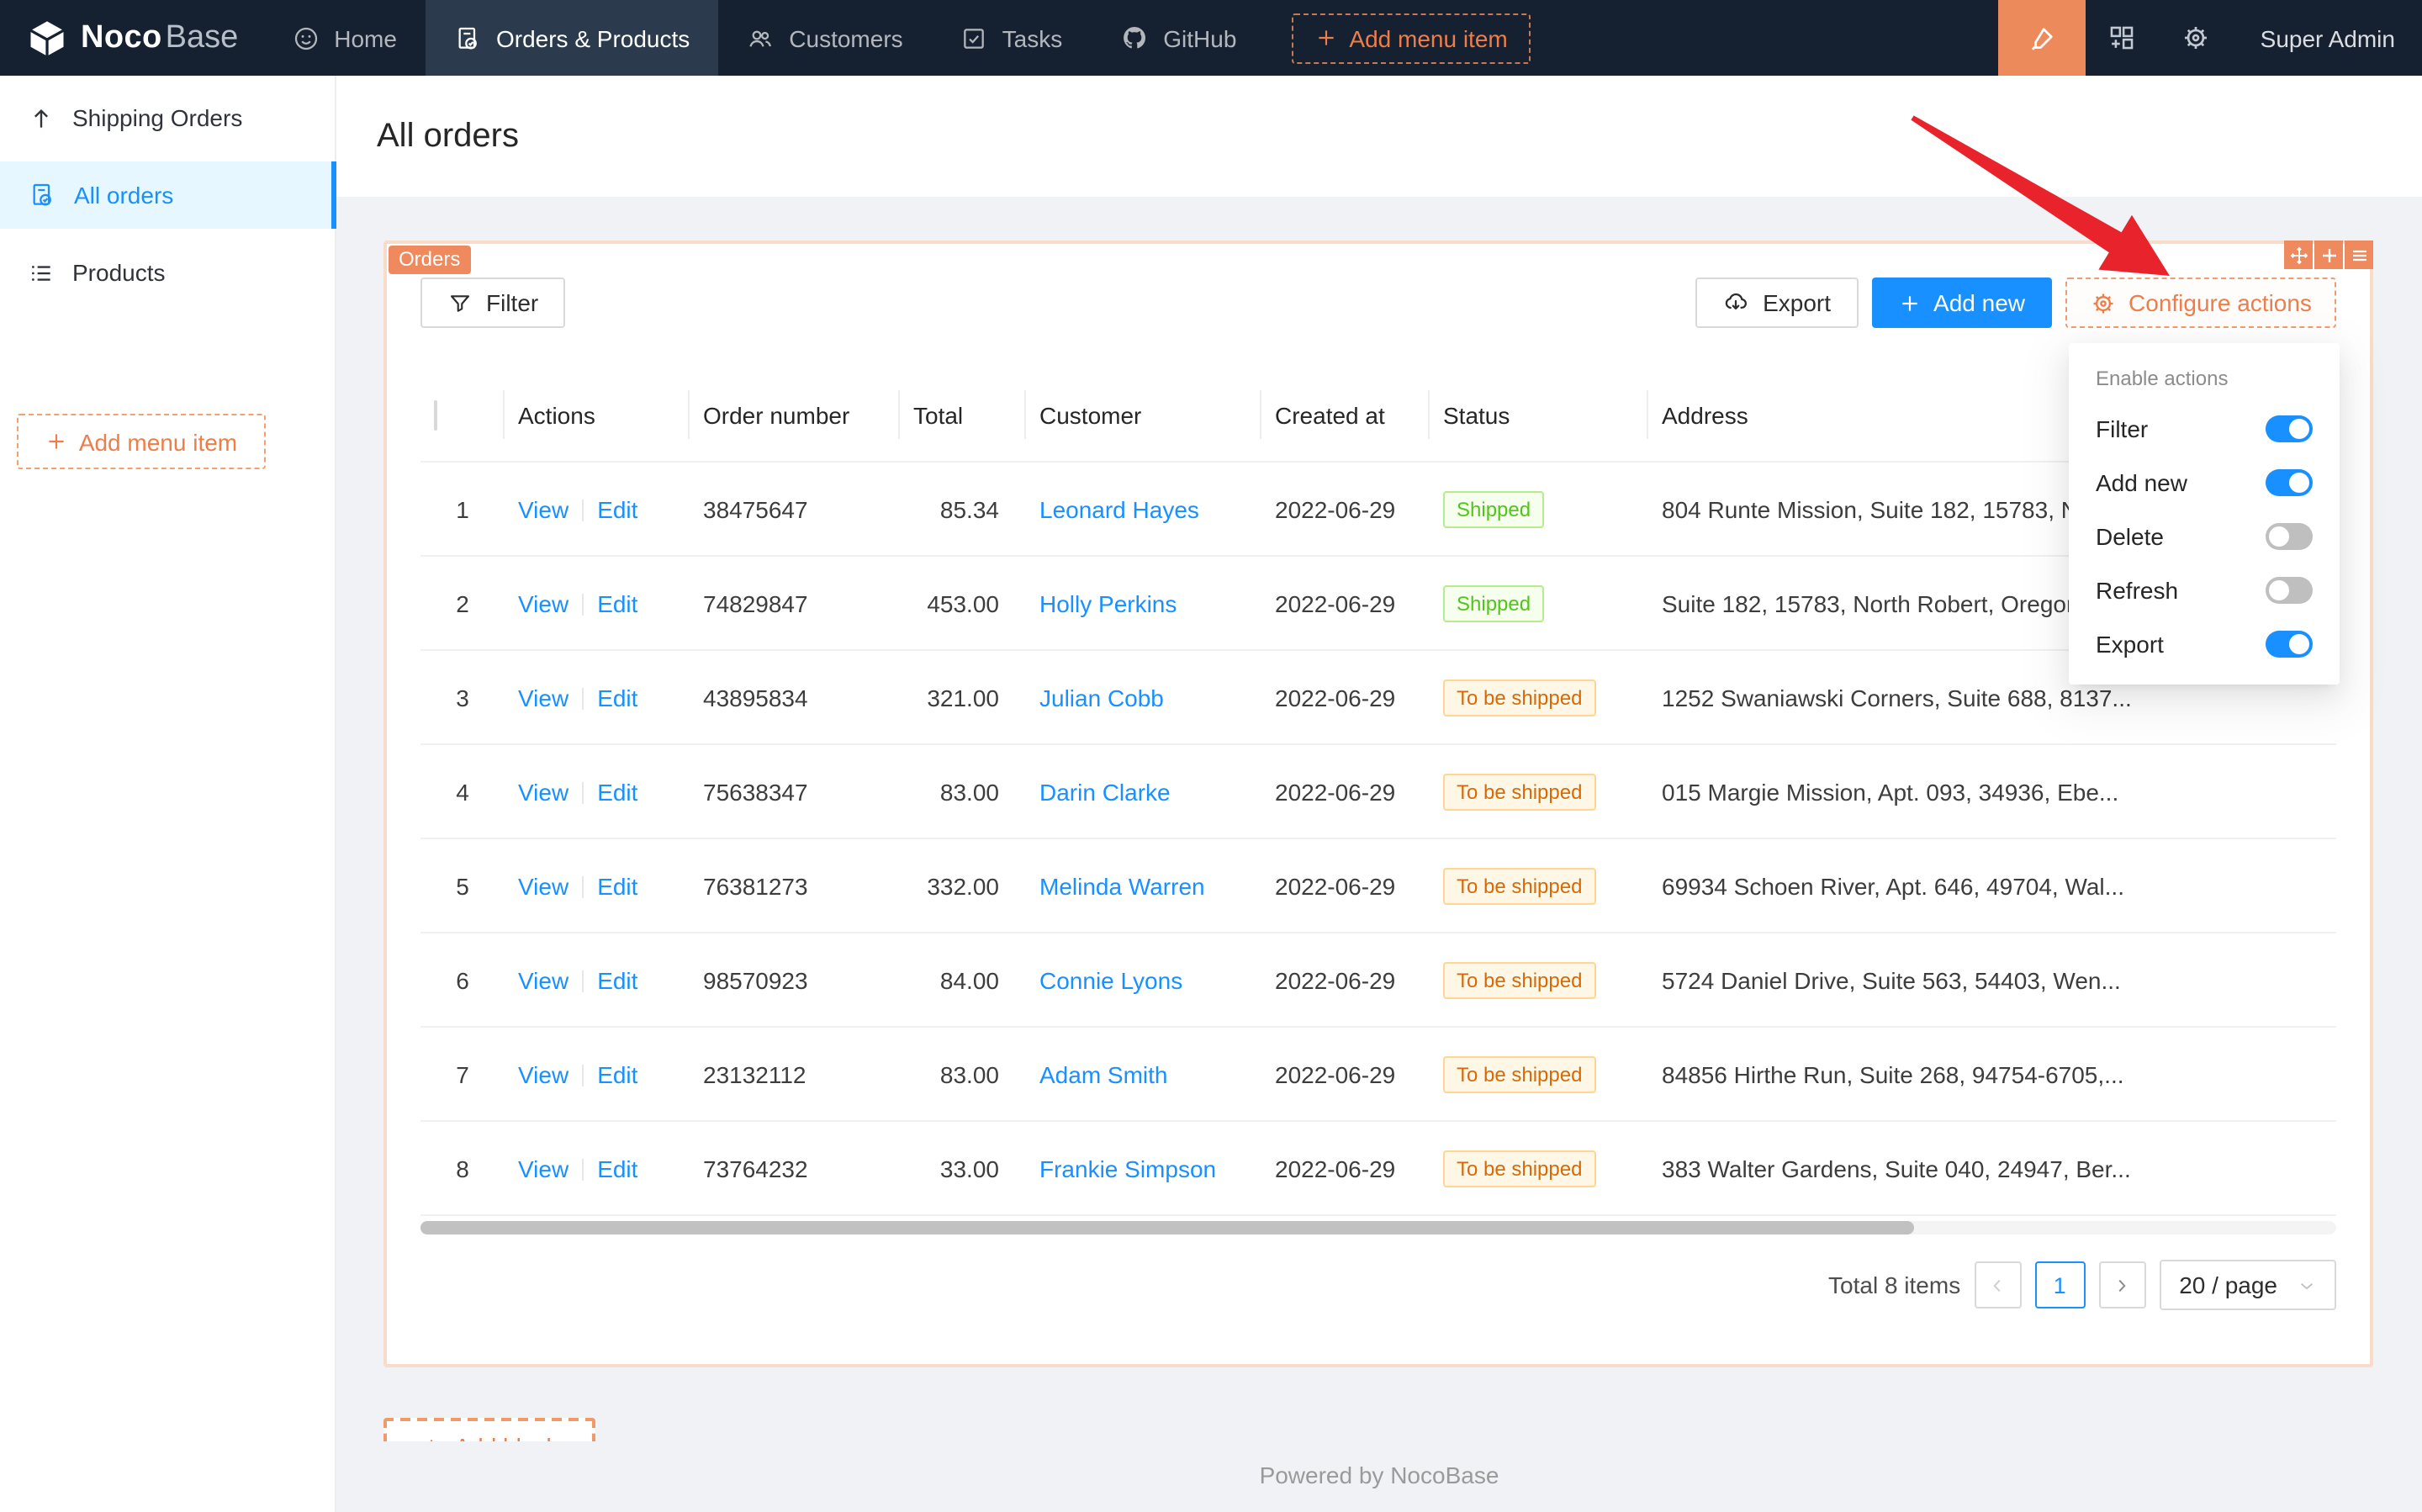  I want to click on block-menu-button, so click(2359, 255).